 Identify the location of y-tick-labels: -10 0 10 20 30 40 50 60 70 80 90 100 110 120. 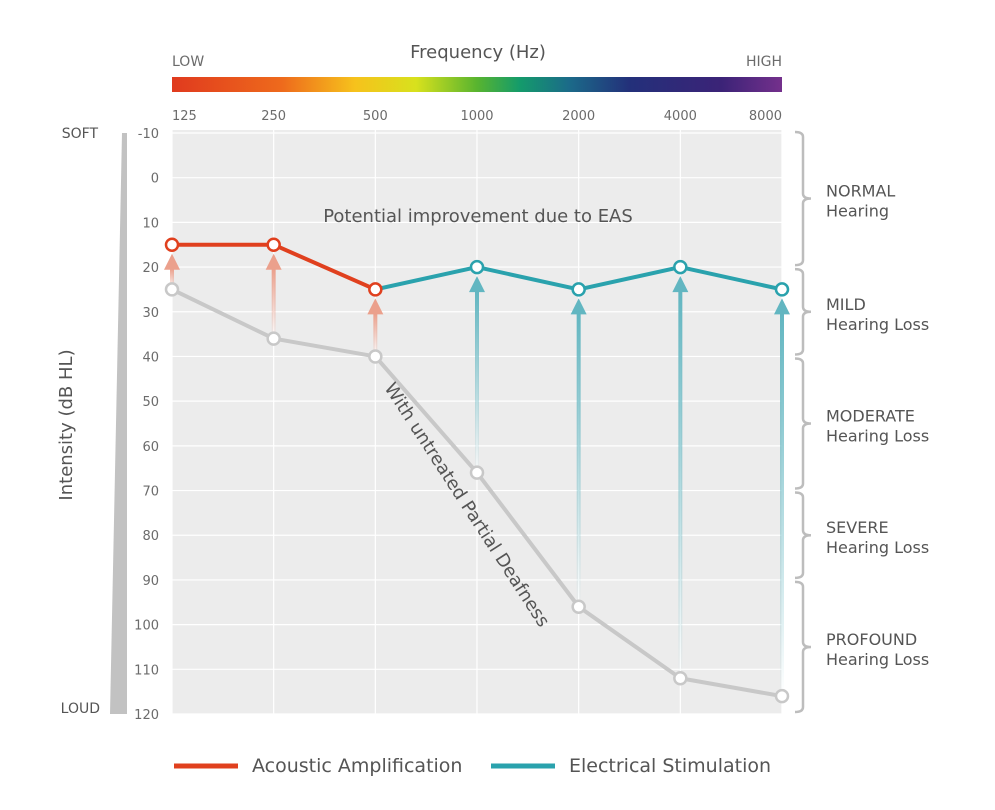
(146, 425).